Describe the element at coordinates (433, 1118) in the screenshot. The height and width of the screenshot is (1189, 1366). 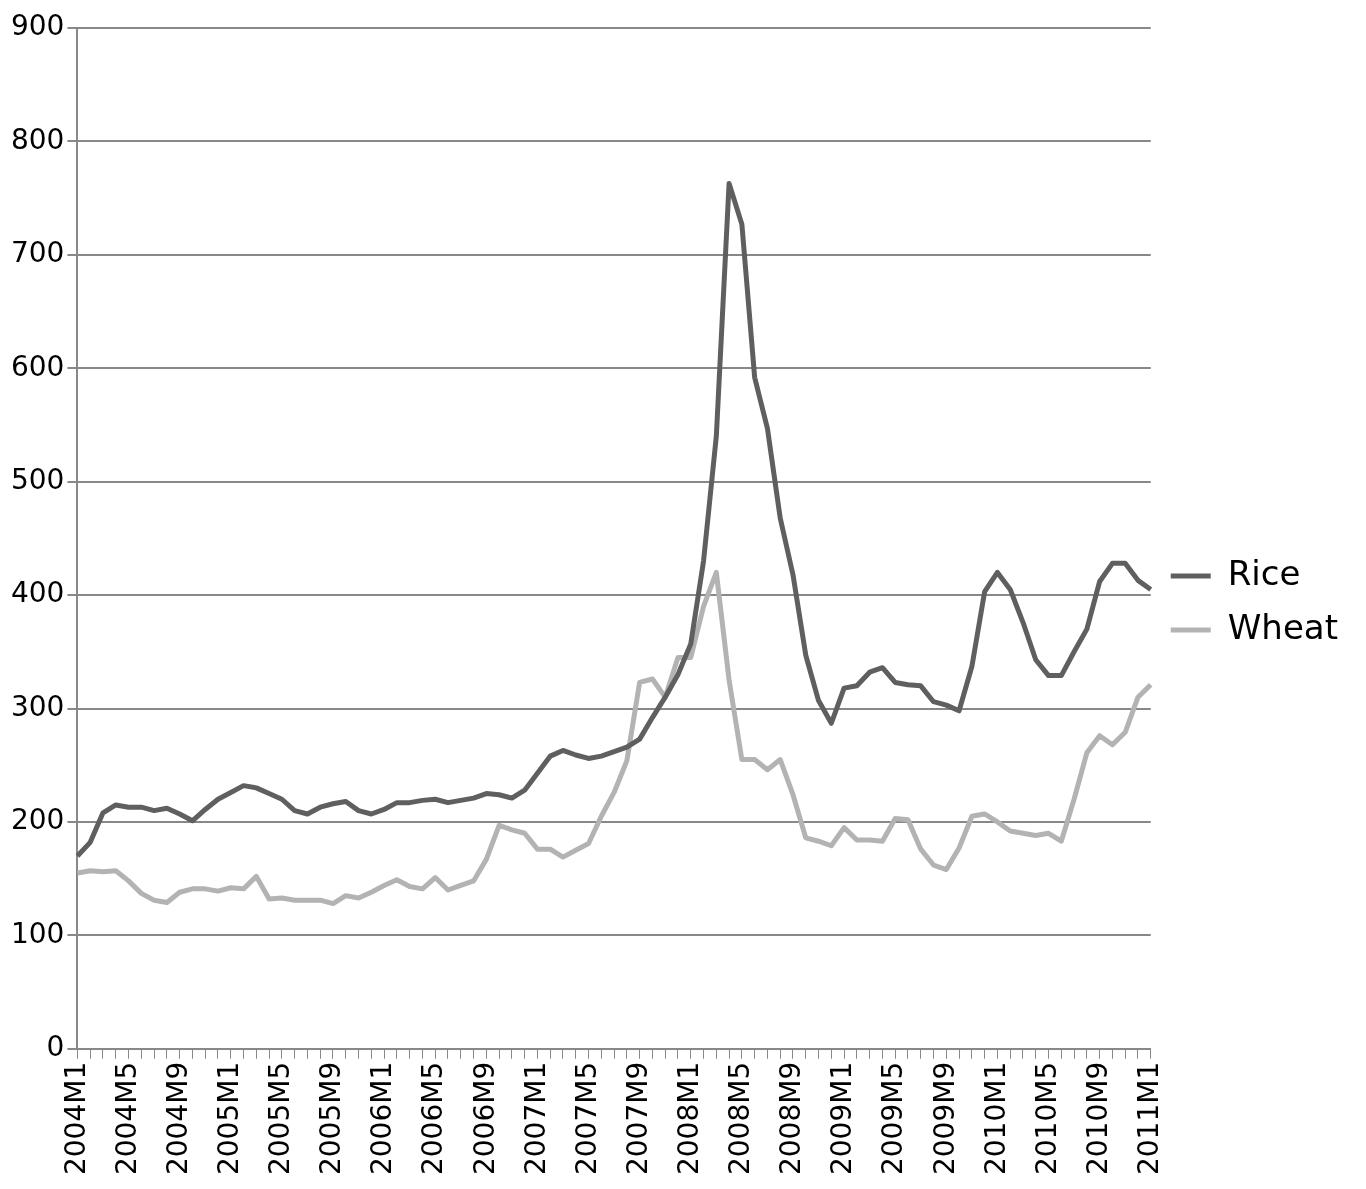
I see `x-tick-label: 2006M5` at that location.